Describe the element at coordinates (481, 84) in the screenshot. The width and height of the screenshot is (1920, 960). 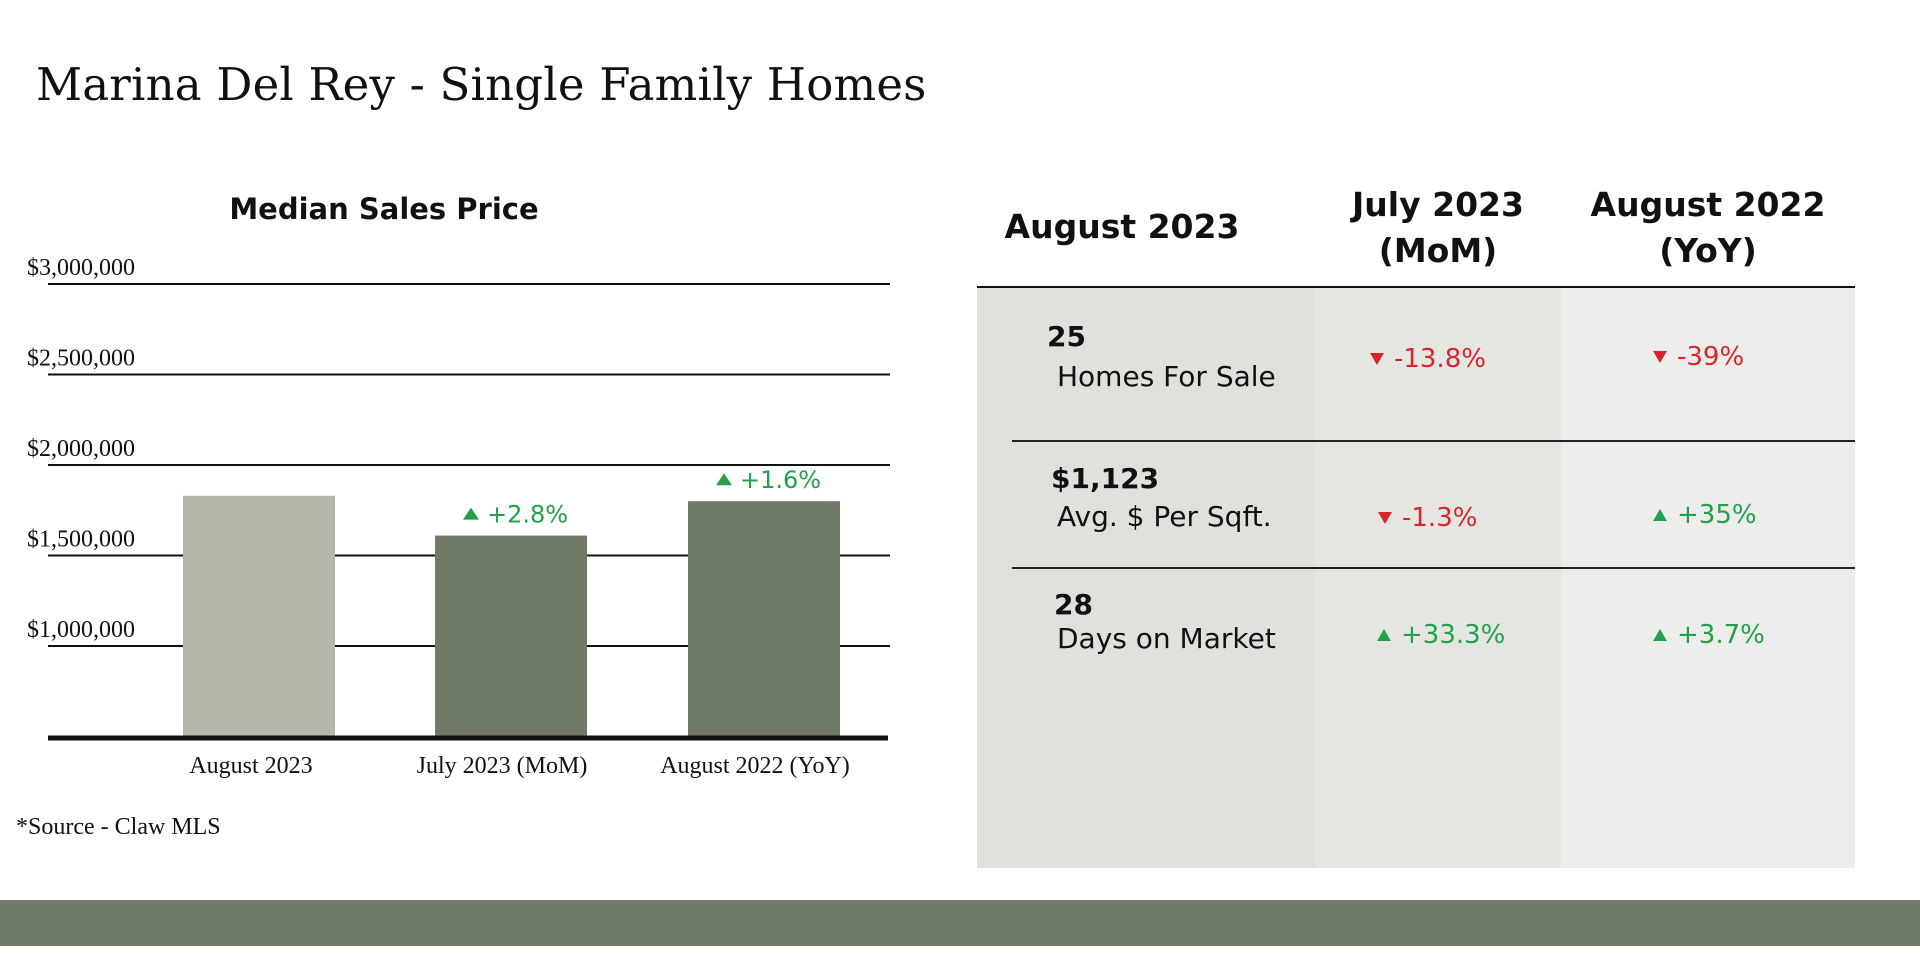
I see `page-title: Marina Del Rey - Single Family Homes` at that location.